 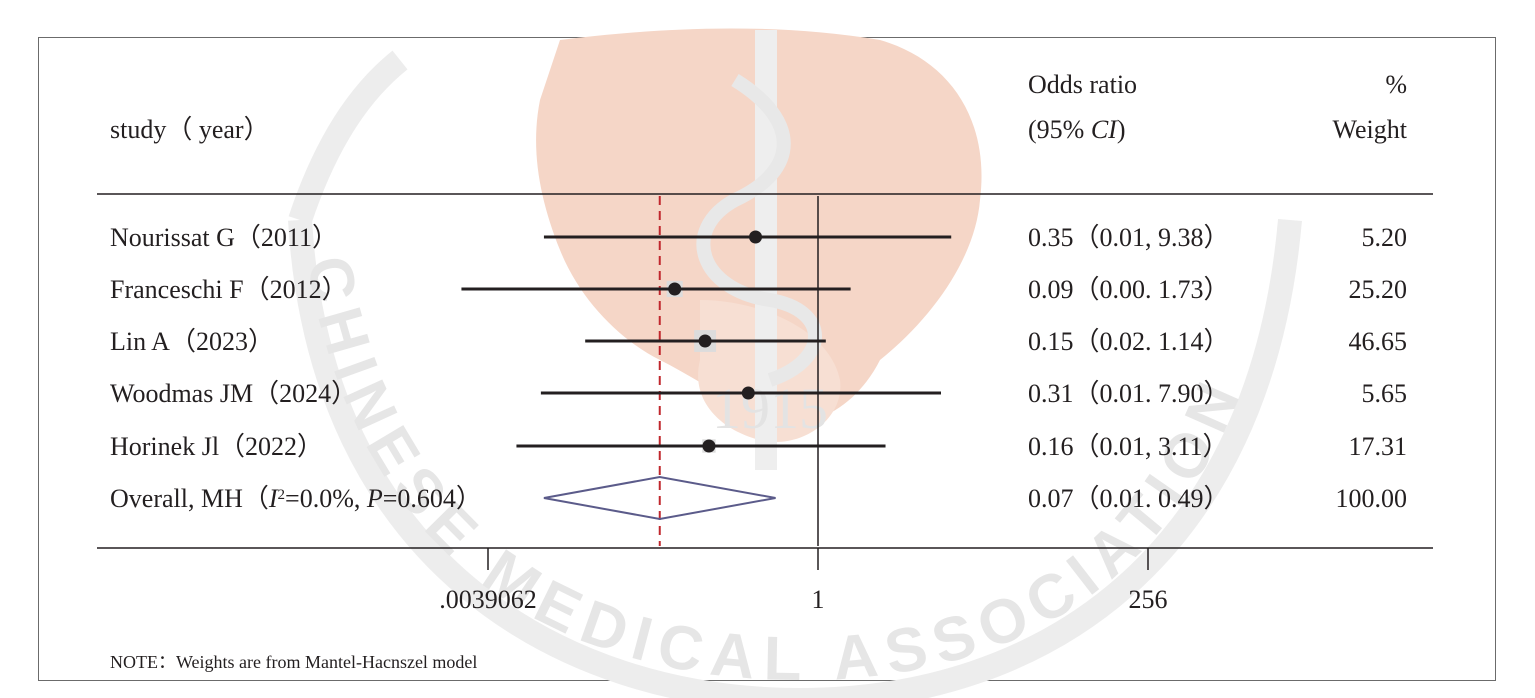 I want to click on watermark-staff, so click(x=759, y=250).